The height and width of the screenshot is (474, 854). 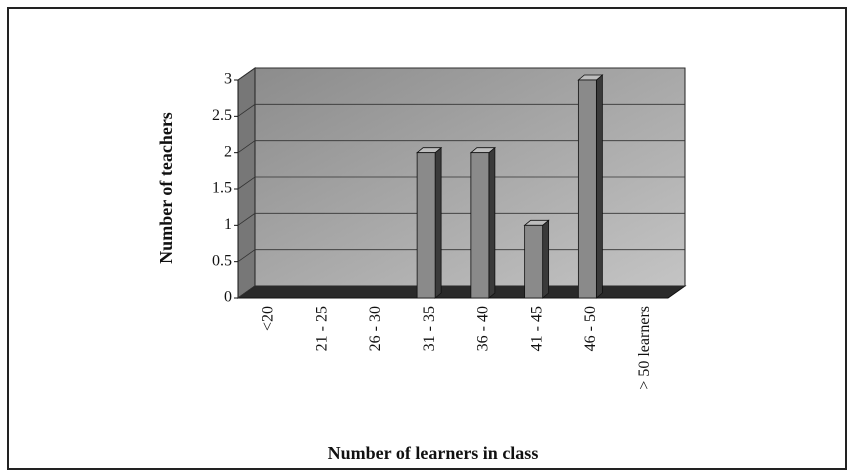 What do you see at coordinates (321, 328) in the screenshot?
I see `x-tick-label: 21 - 25` at bounding box center [321, 328].